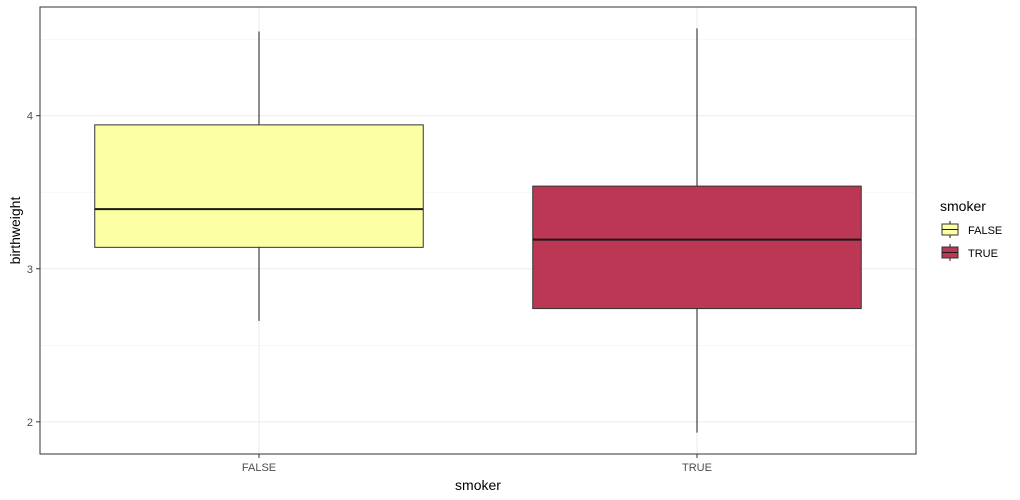  Describe the element at coordinates (30, 423) in the screenshot. I see `y-tick-label: 2` at that location.